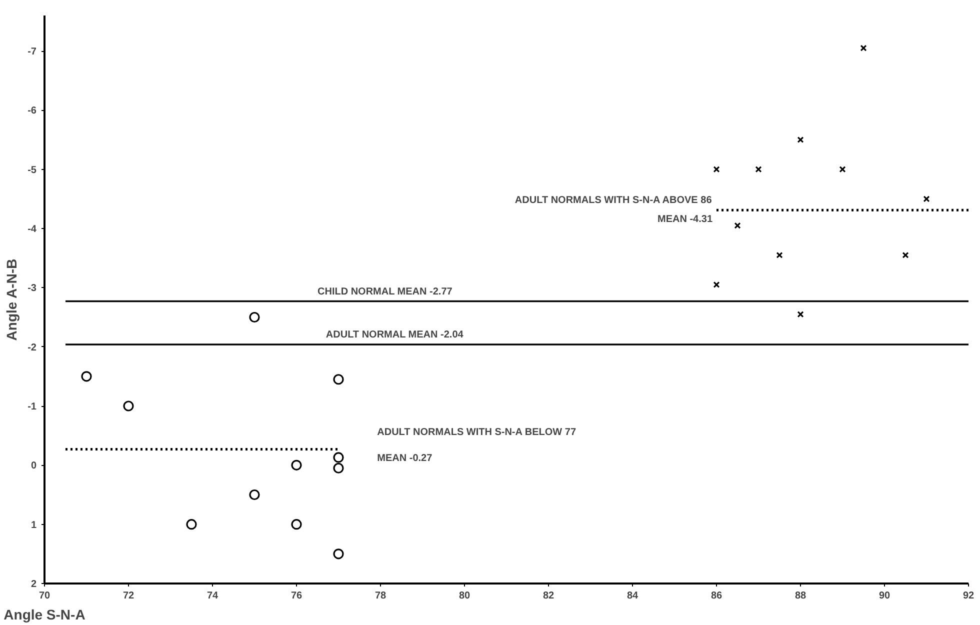 The height and width of the screenshot is (625, 980). I want to click on annotation: ADULT NORMAL MEAN -2.04, so click(395, 334).